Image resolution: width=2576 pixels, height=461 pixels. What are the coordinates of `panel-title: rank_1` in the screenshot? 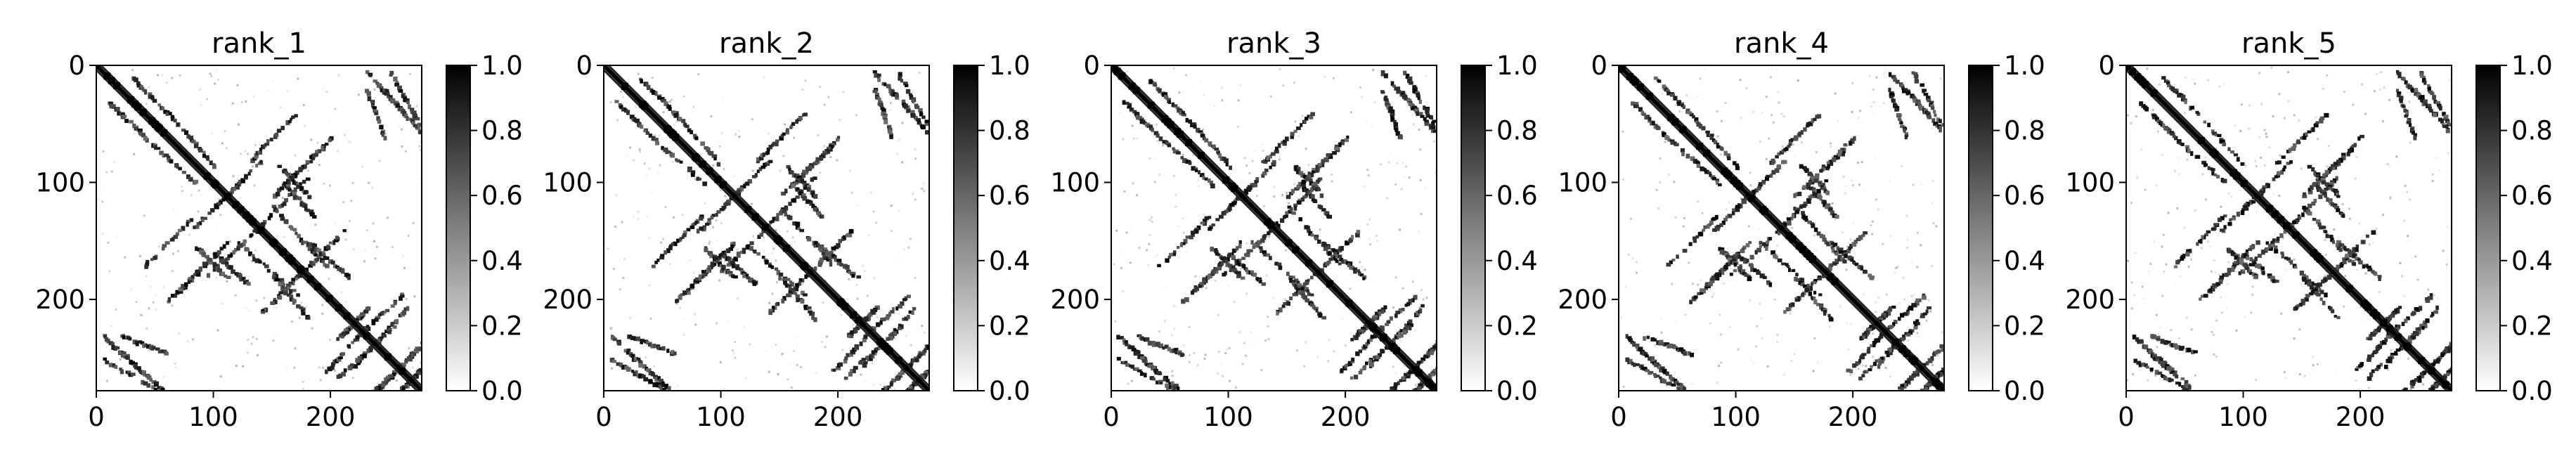 It's located at (259, 43).